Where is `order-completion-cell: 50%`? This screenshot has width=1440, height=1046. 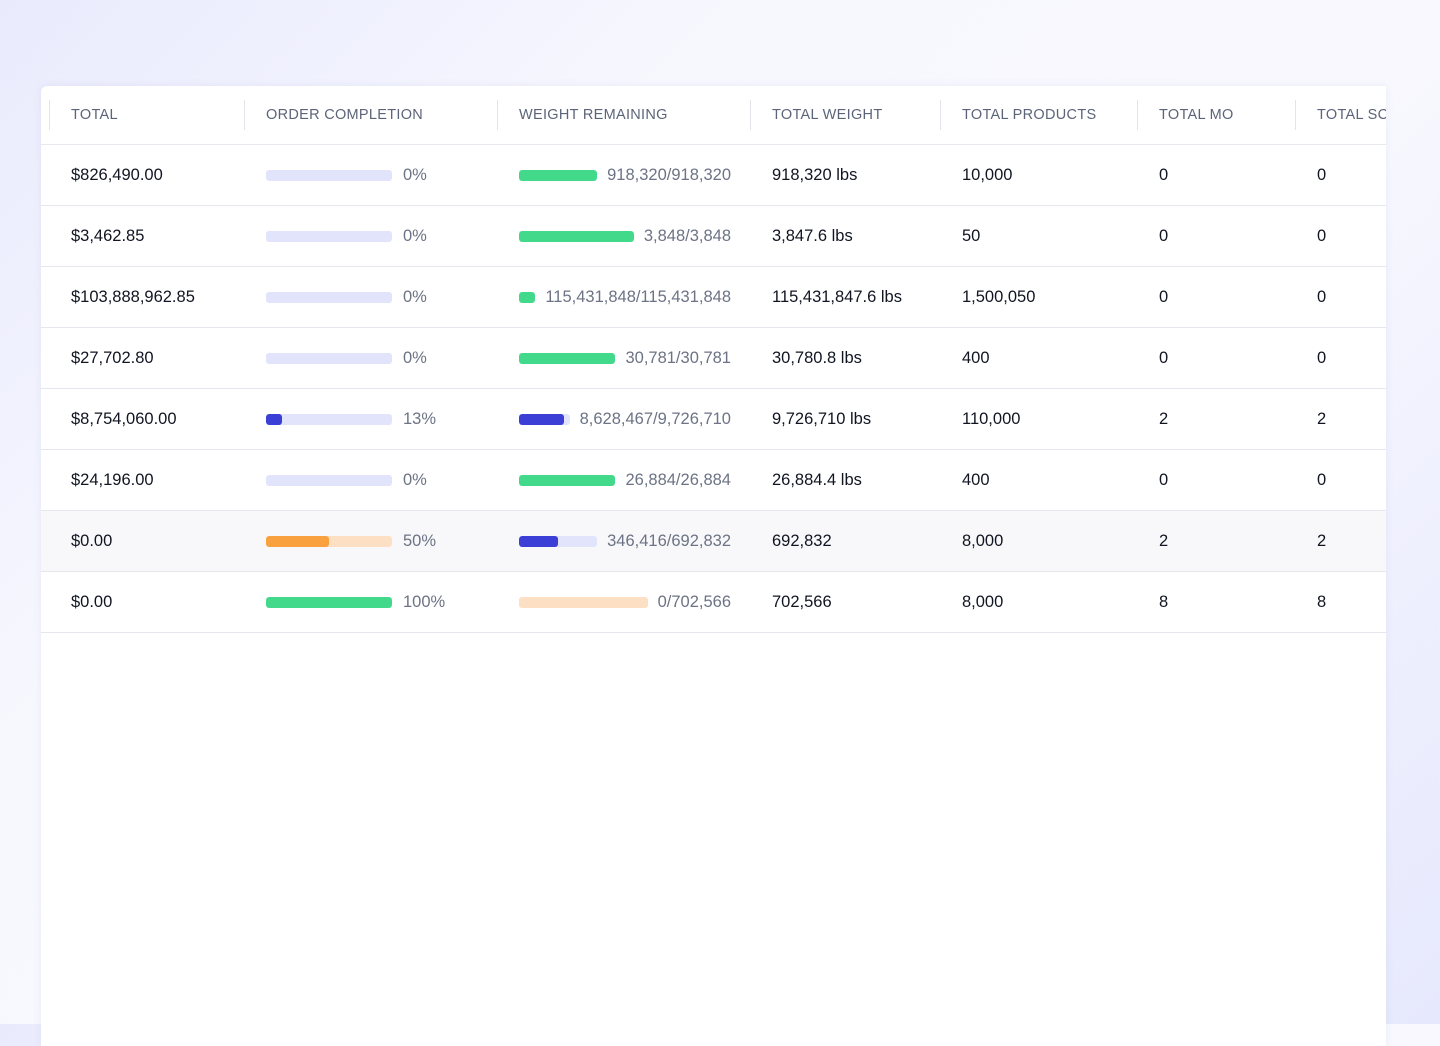
order-completion-cell: 50% is located at coordinates (351, 541).